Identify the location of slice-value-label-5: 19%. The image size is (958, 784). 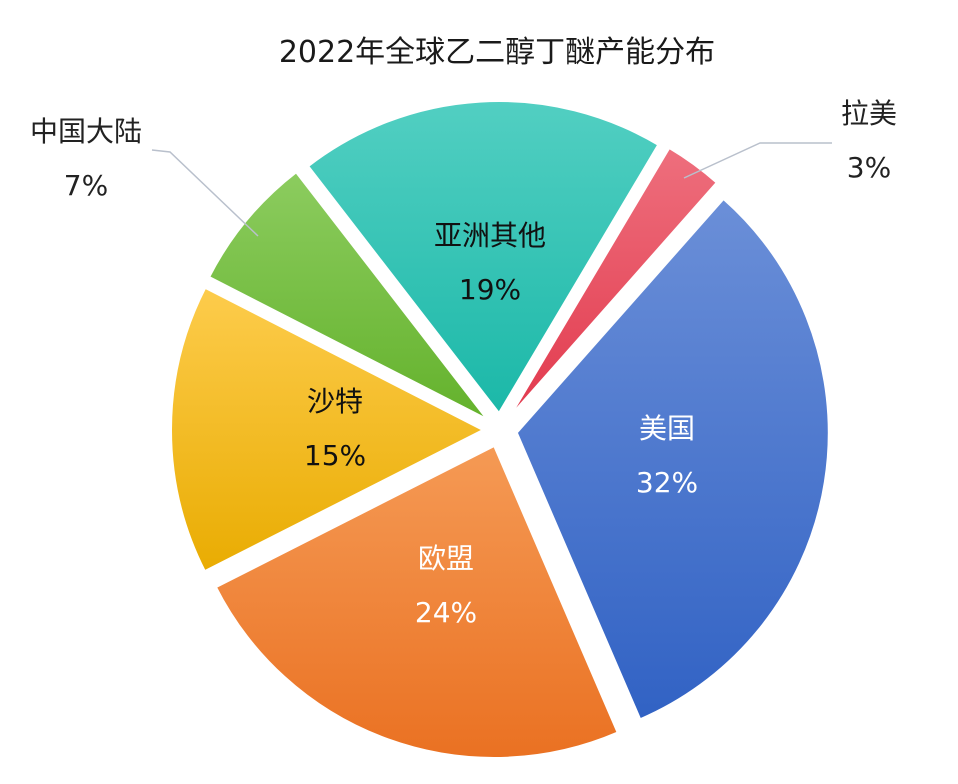
(490, 289).